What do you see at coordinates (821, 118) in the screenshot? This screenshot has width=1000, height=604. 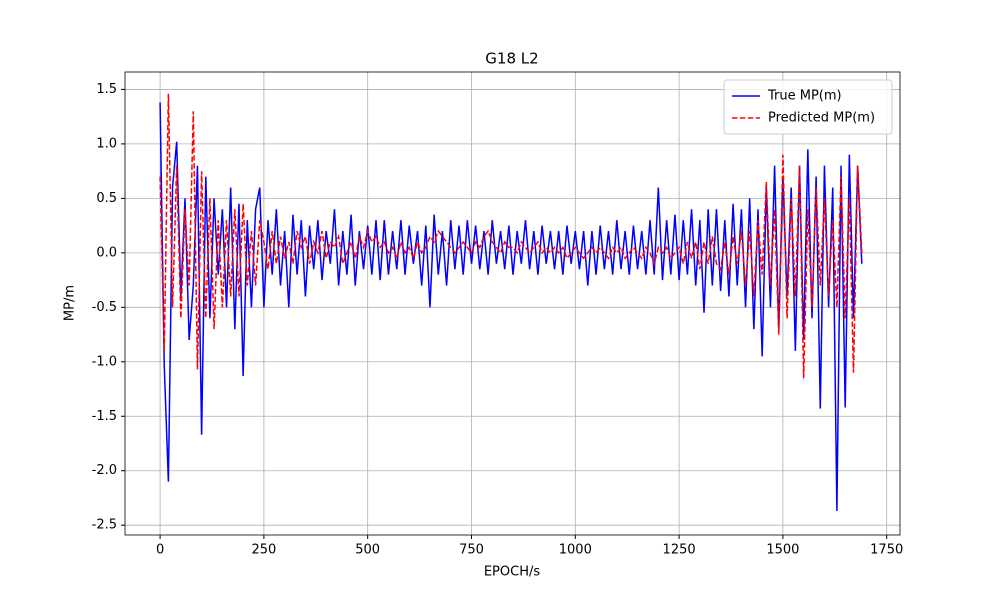 I see `legend-label: Predicted MP(m)` at bounding box center [821, 118].